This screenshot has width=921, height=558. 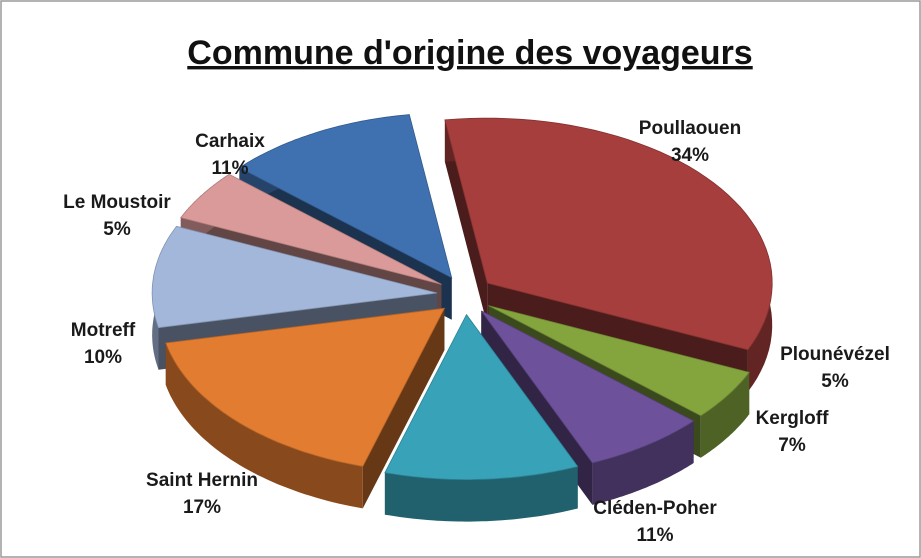 I want to click on slice-label: Le Moustoir, so click(x=117, y=202).